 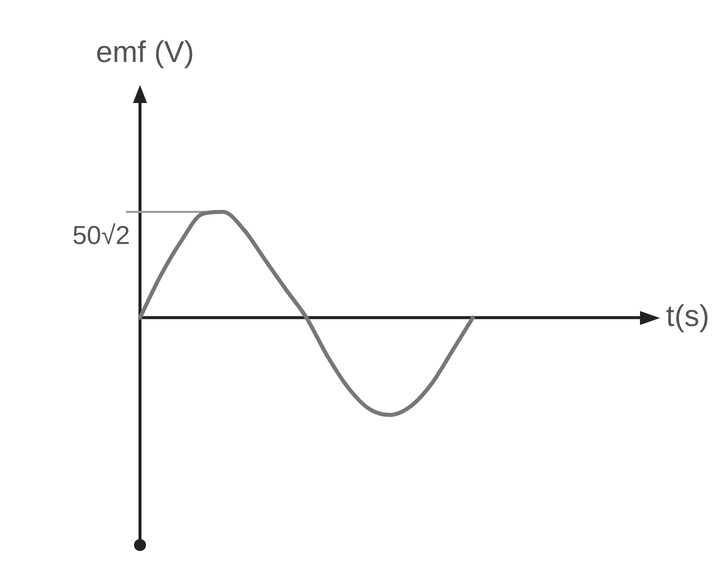 What do you see at coordinates (145, 52) in the screenshot?
I see `y-axis-title: emf (V)` at bounding box center [145, 52].